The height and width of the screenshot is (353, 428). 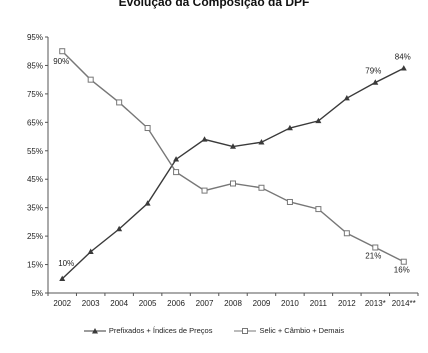 What do you see at coordinates (214, 4) in the screenshot?
I see `chart-title: Evolução da Composição da DPF` at bounding box center [214, 4].